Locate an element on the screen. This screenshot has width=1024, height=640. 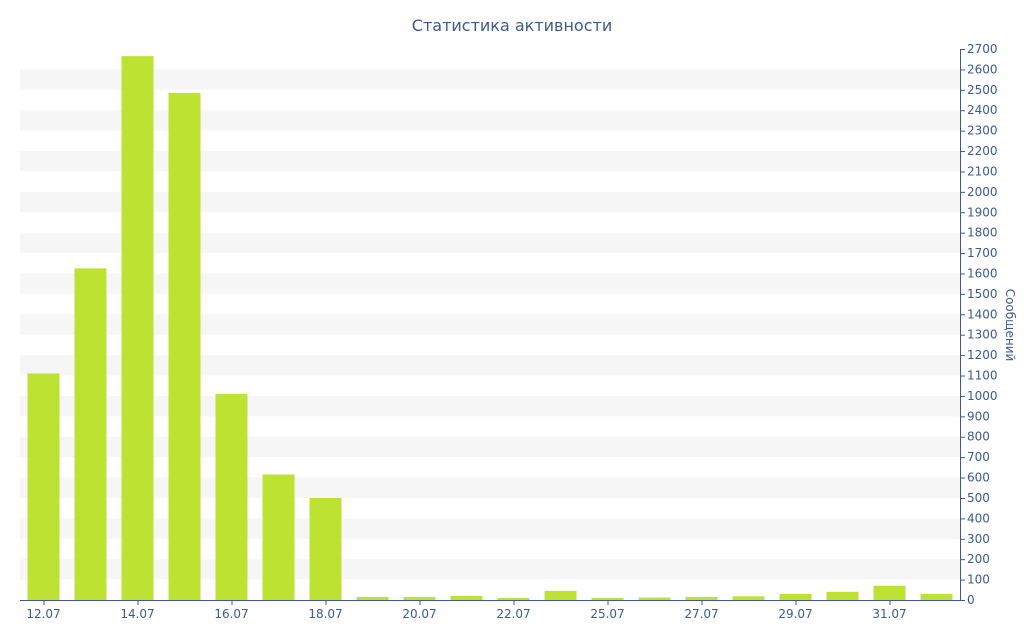
x-tick-label: 14.07 is located at coordinates (137, 614).